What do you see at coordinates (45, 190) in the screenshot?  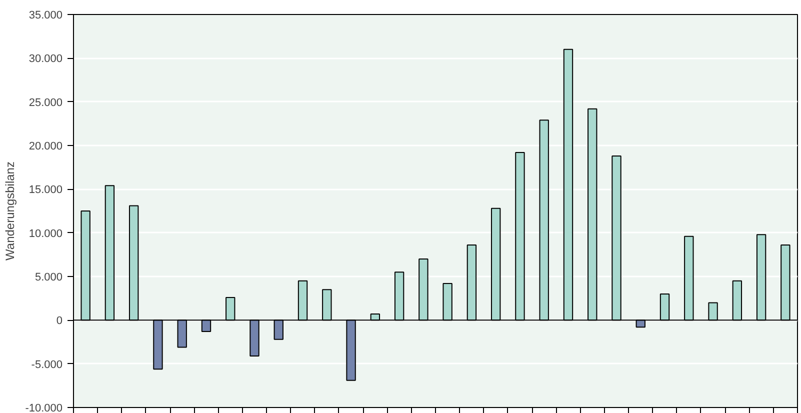 I see `y-tick-label: 15.000` at bounding box center [45, 190].